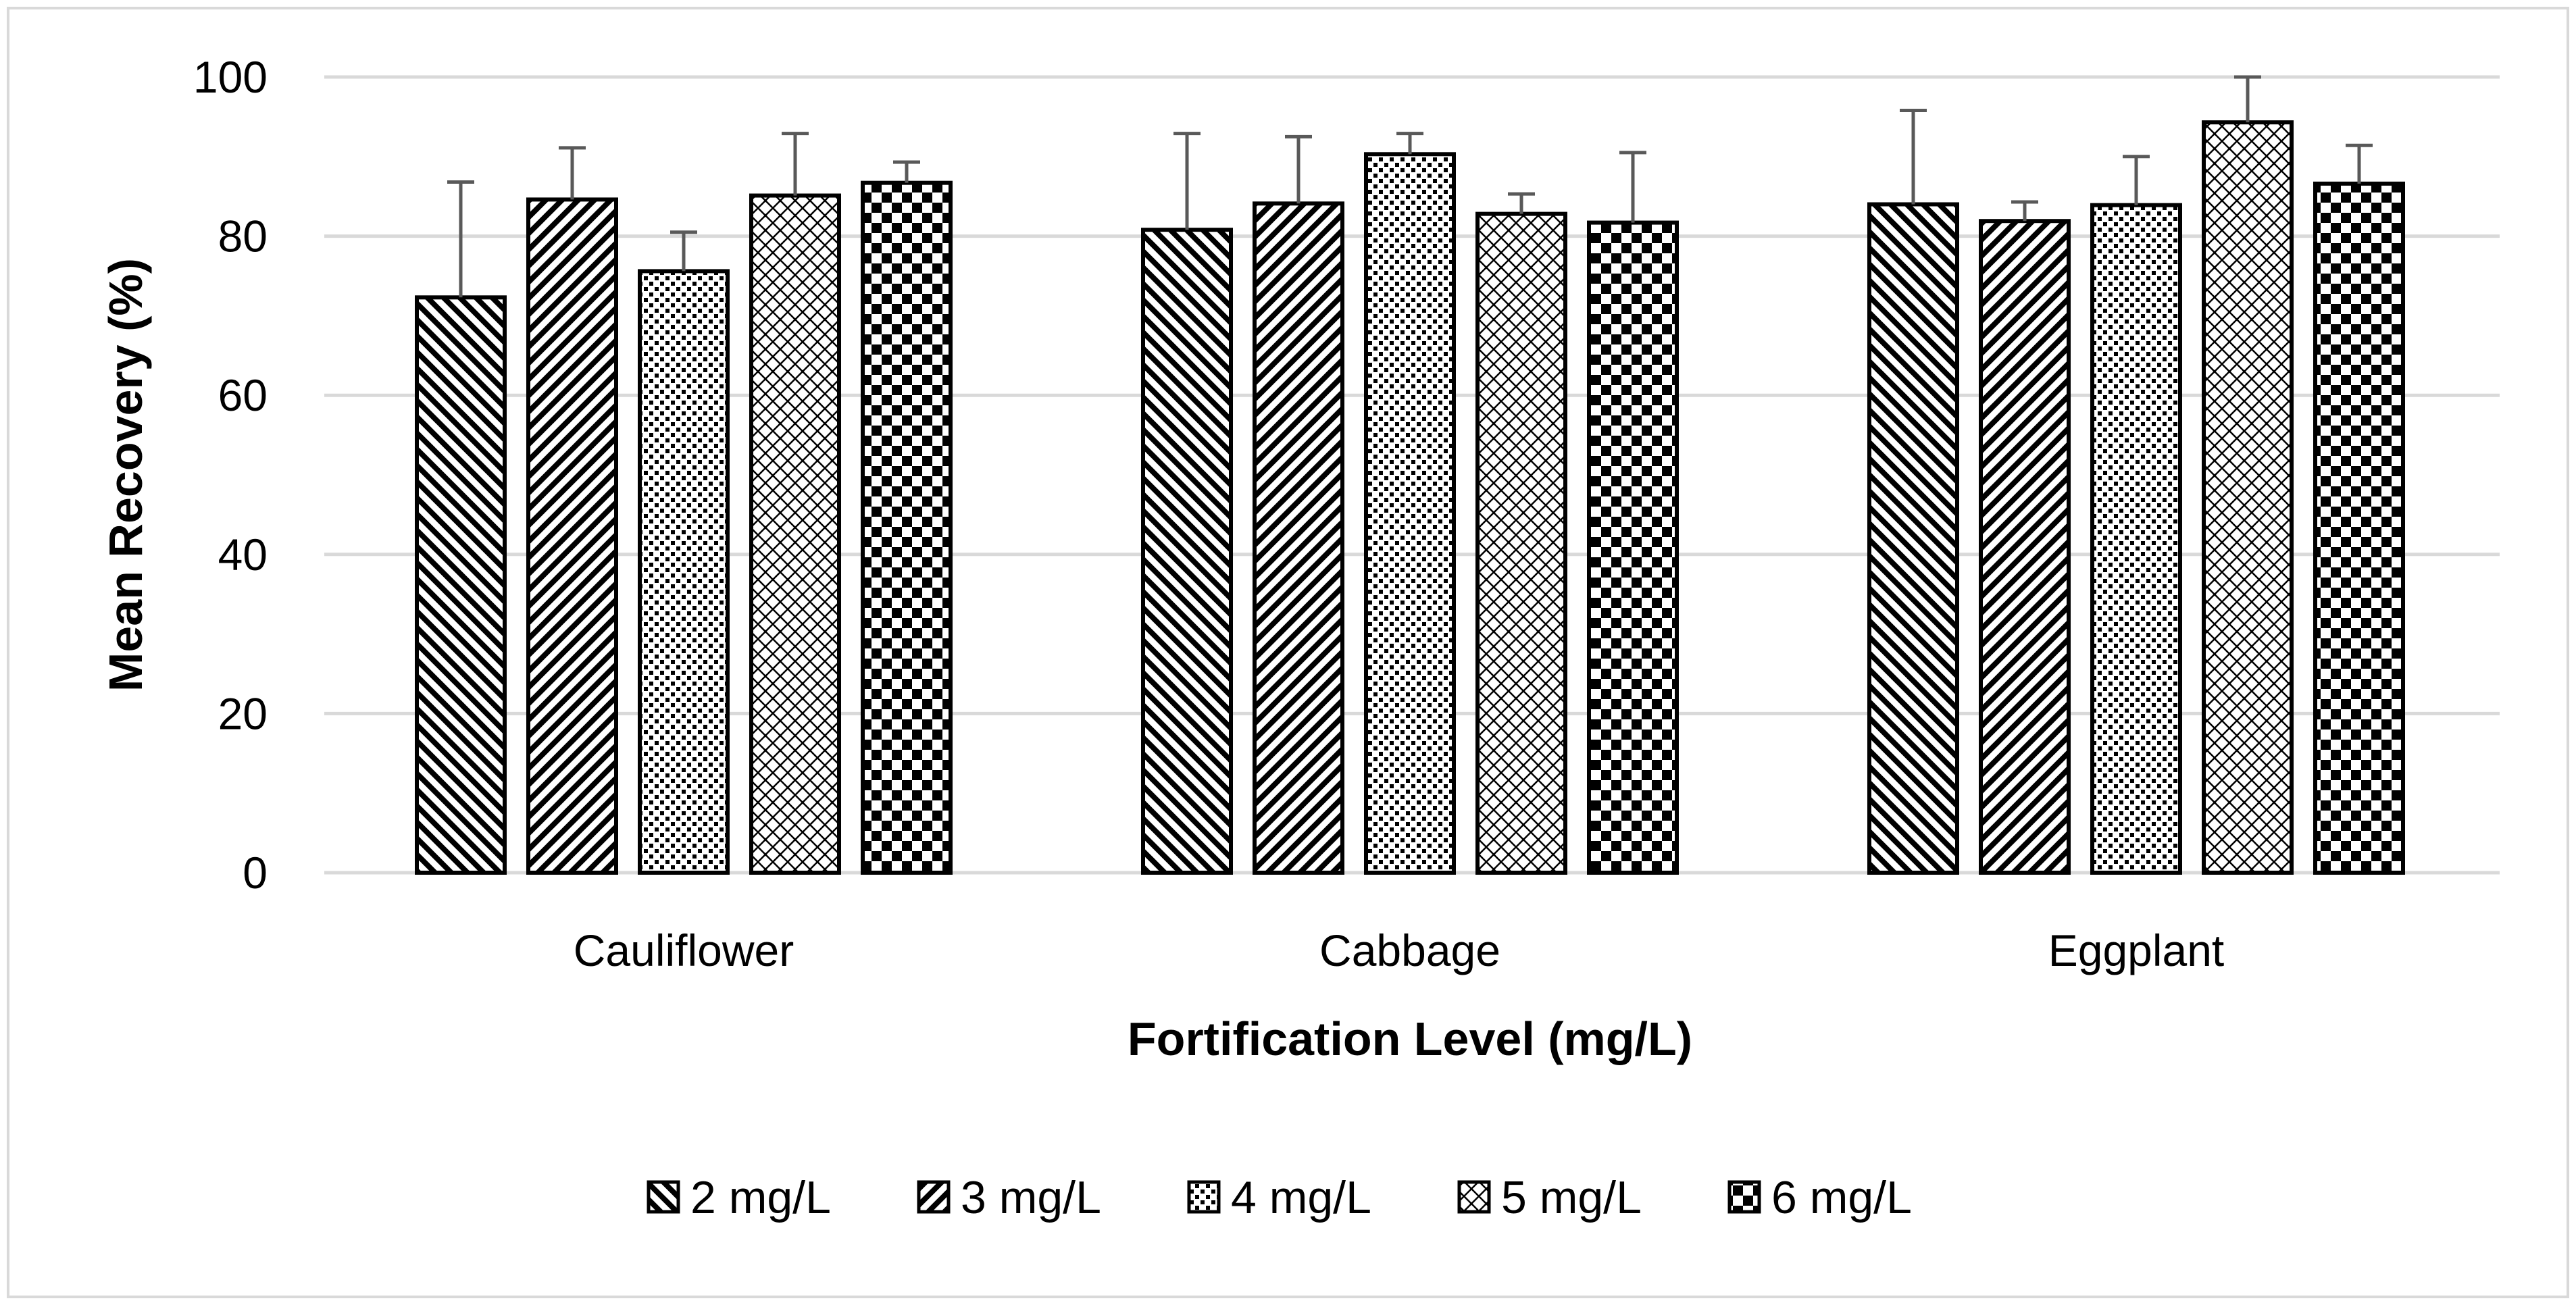 Image resolution: width=2576 pixels, height=1305 pixels. Describe the element at coordinates (1410, 513) in the screenshot. I see `bar-cabbage-4mgl` at that location.